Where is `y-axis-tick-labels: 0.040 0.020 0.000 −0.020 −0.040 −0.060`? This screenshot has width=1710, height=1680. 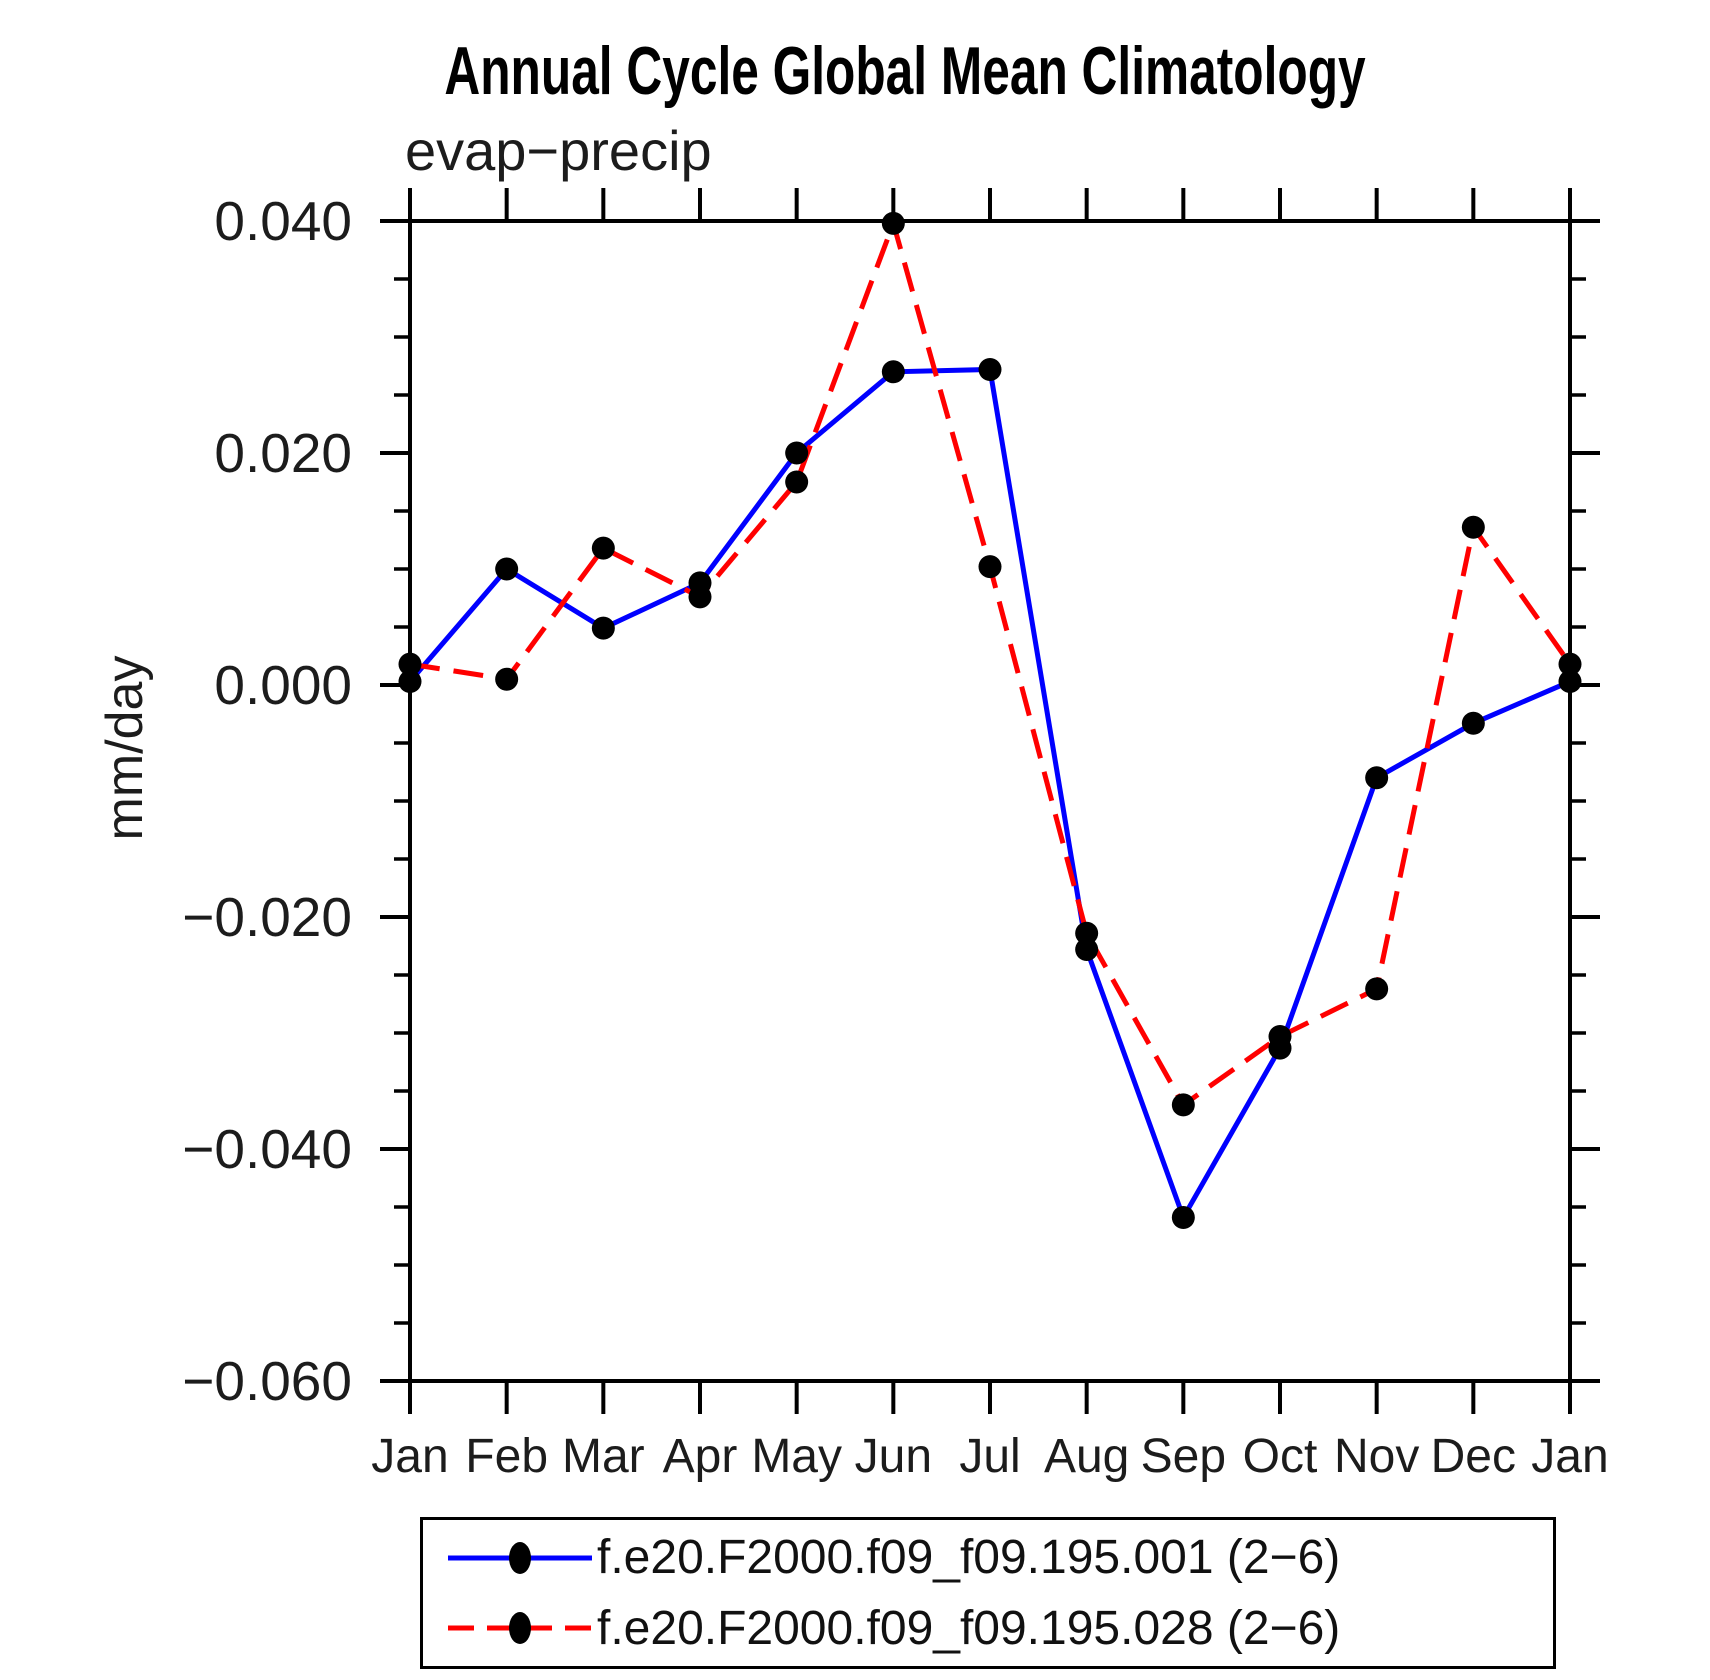 y-axis-tick-labels: 0.040 0.020 0.000 −0.020 −0.040 −0.060 is located at coordinates (267, 801).